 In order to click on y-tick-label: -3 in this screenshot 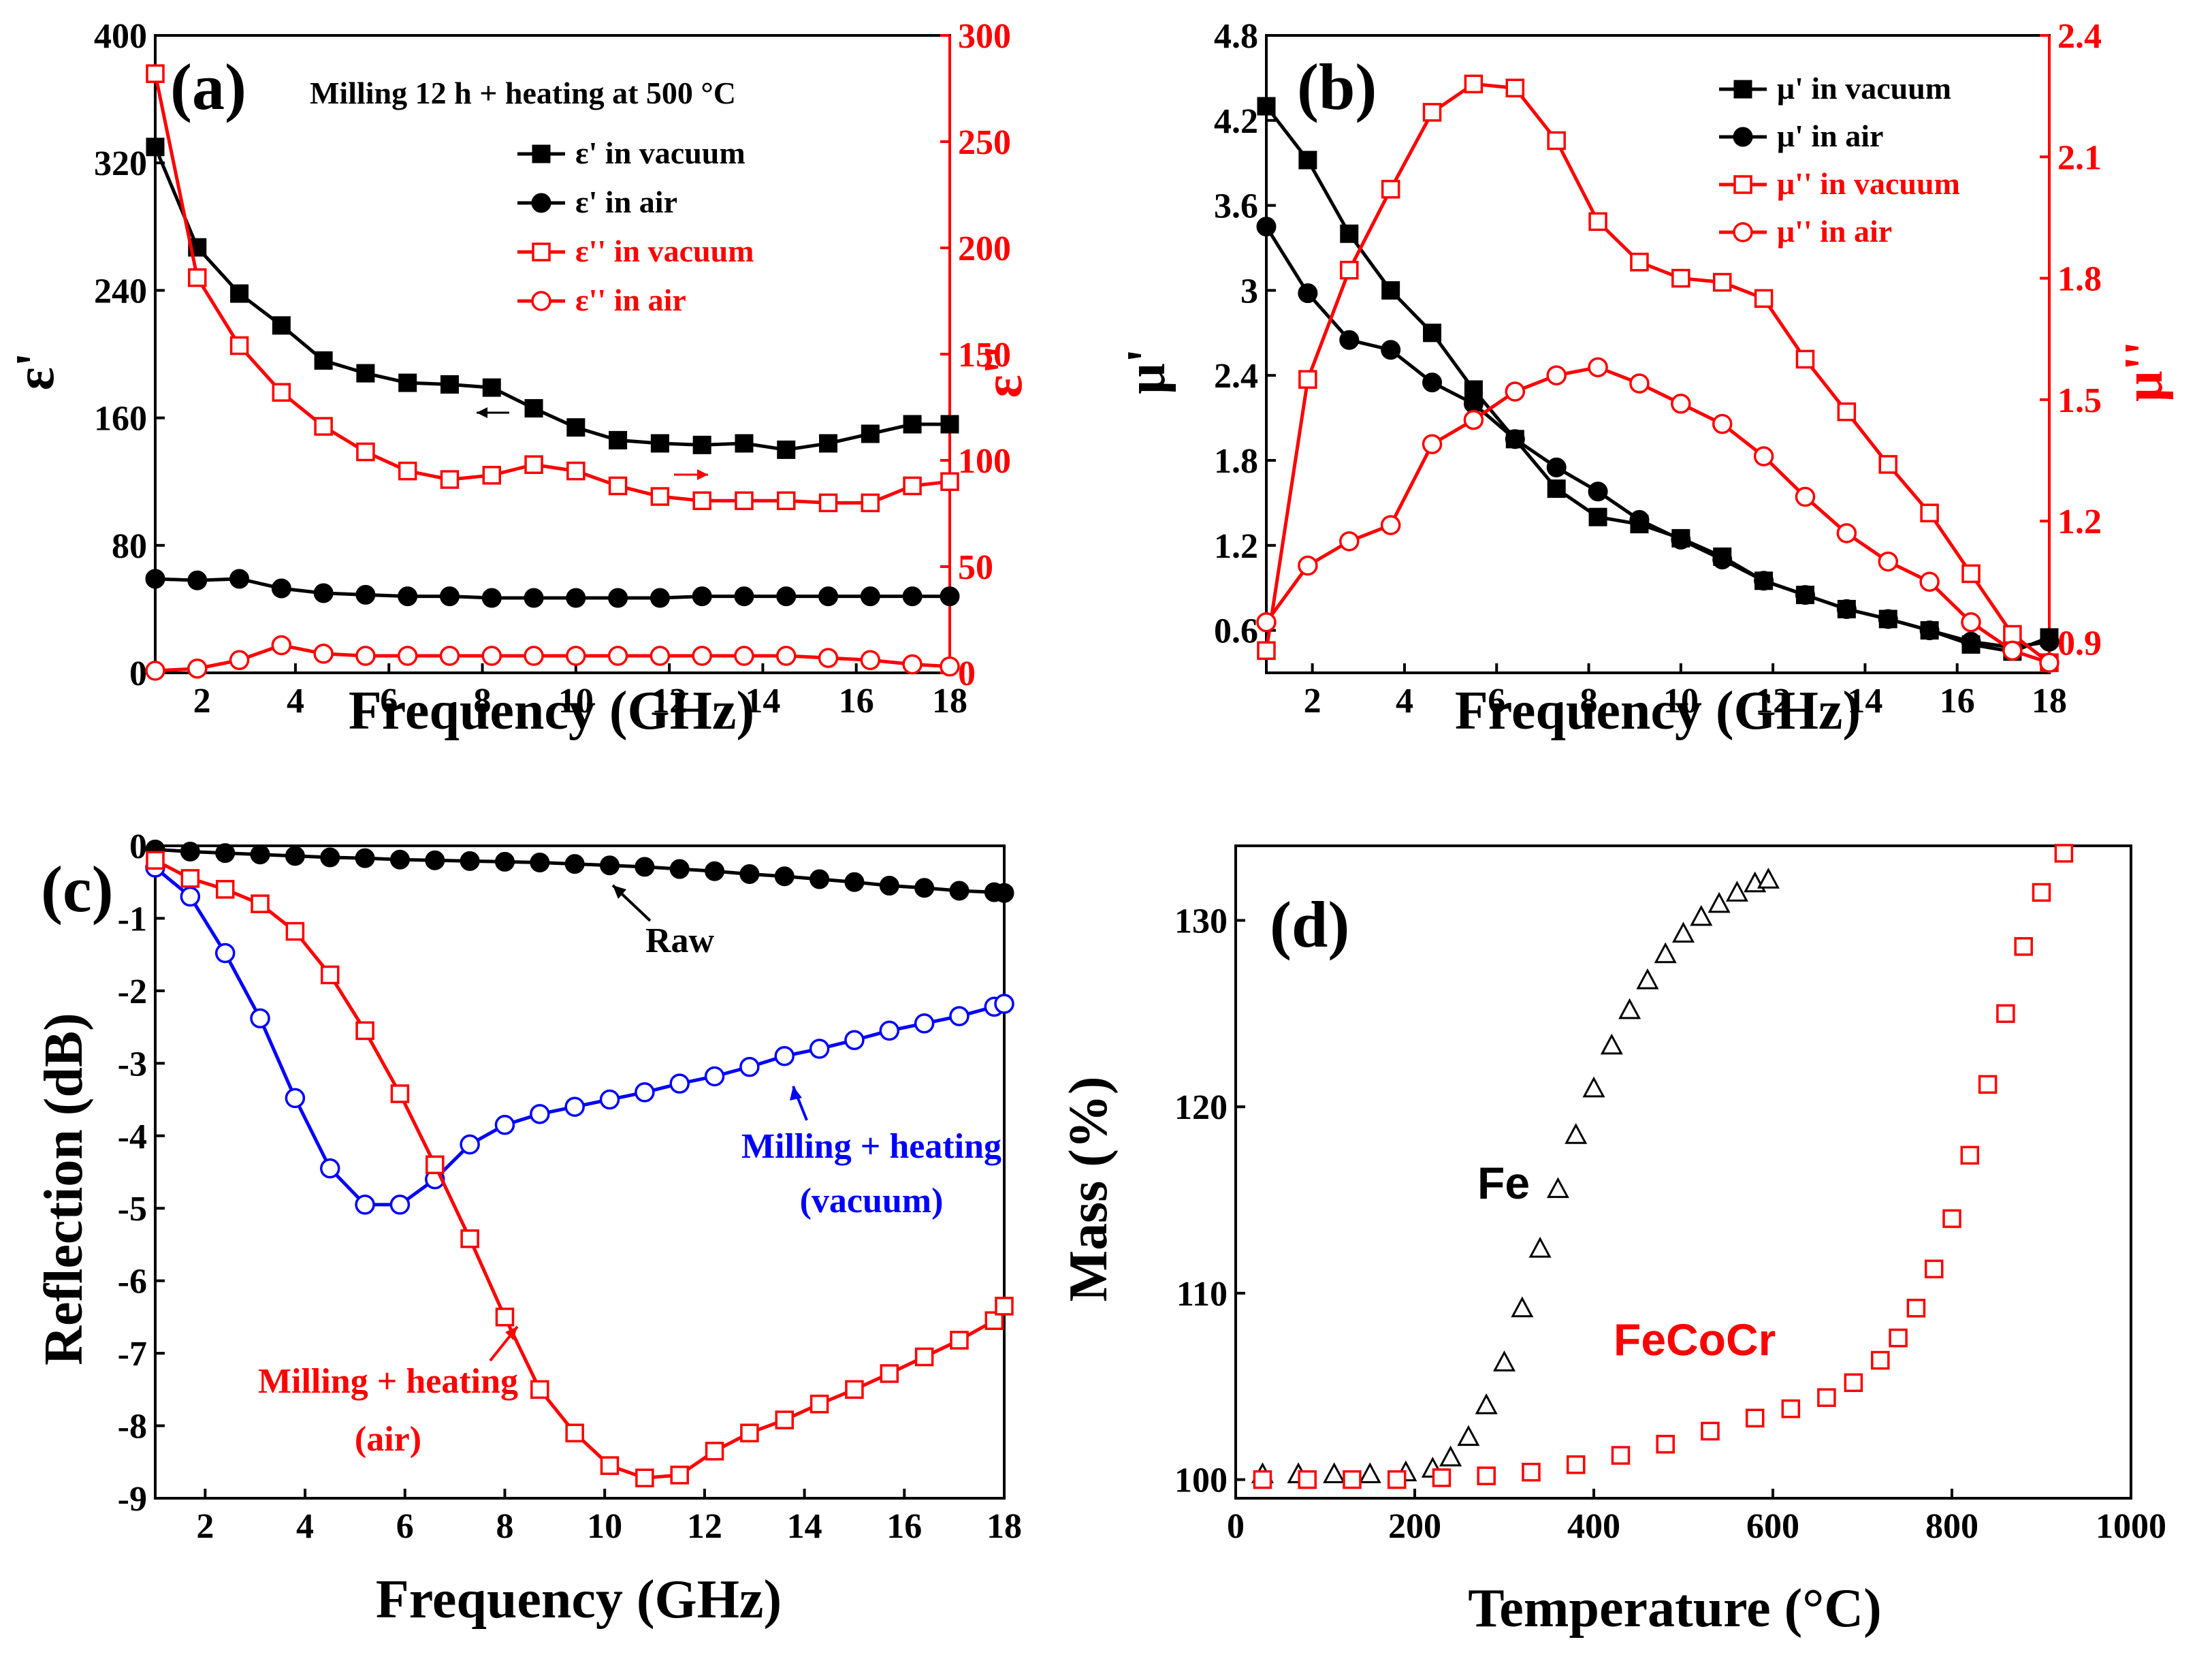, I will do `click(132, 1064)`.